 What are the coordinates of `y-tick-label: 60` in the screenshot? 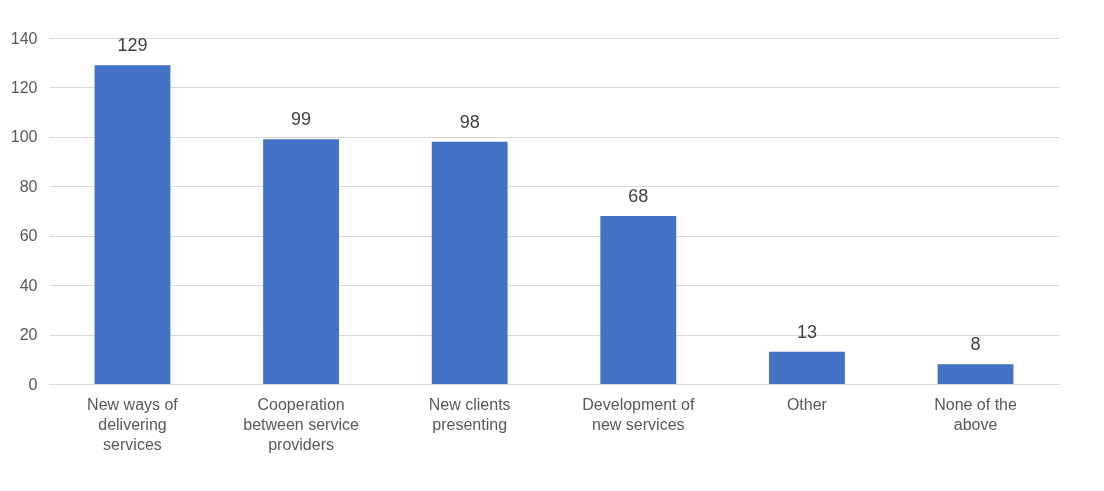 It's located at (28, 236).